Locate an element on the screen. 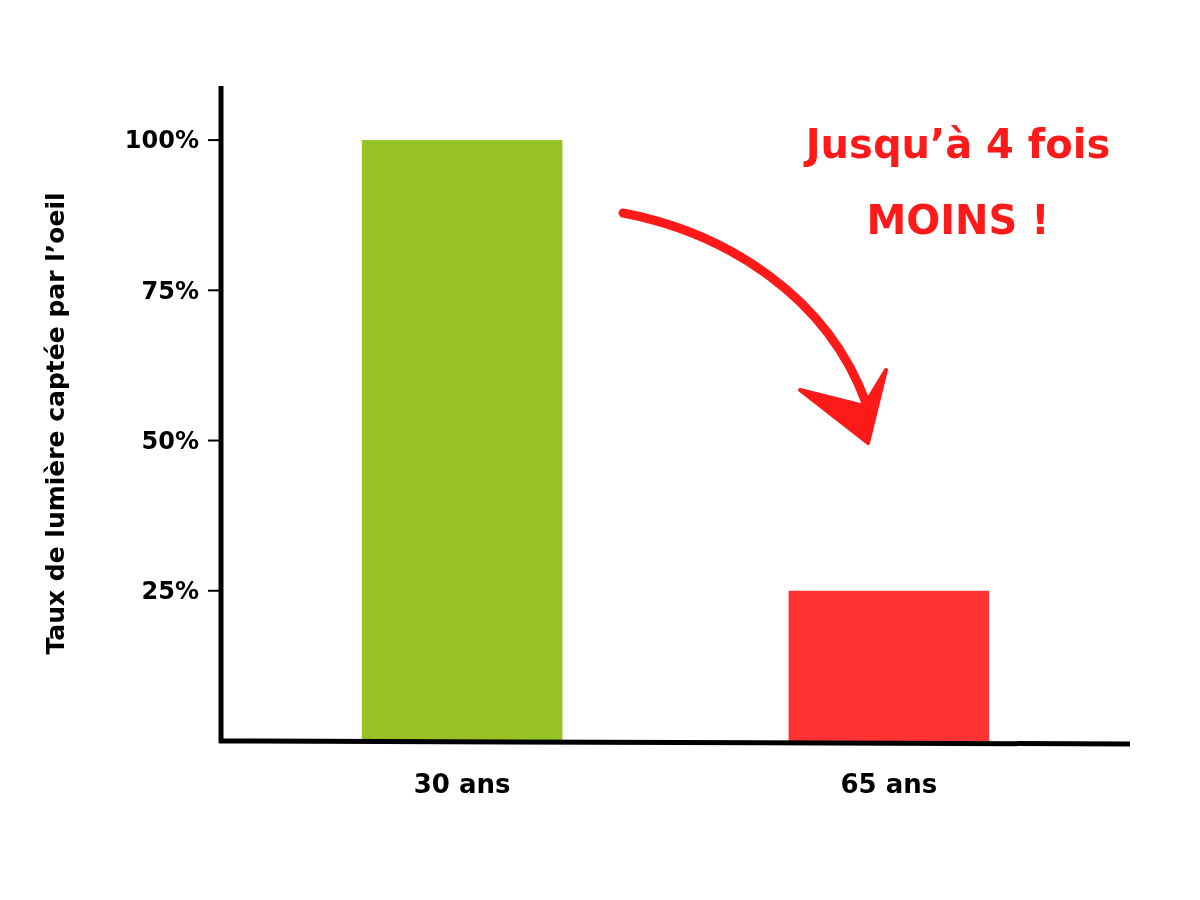 The width and height of the screenshot is (1200, 900). x-tick-label: 30 ans is located at coordinates (462, 784).